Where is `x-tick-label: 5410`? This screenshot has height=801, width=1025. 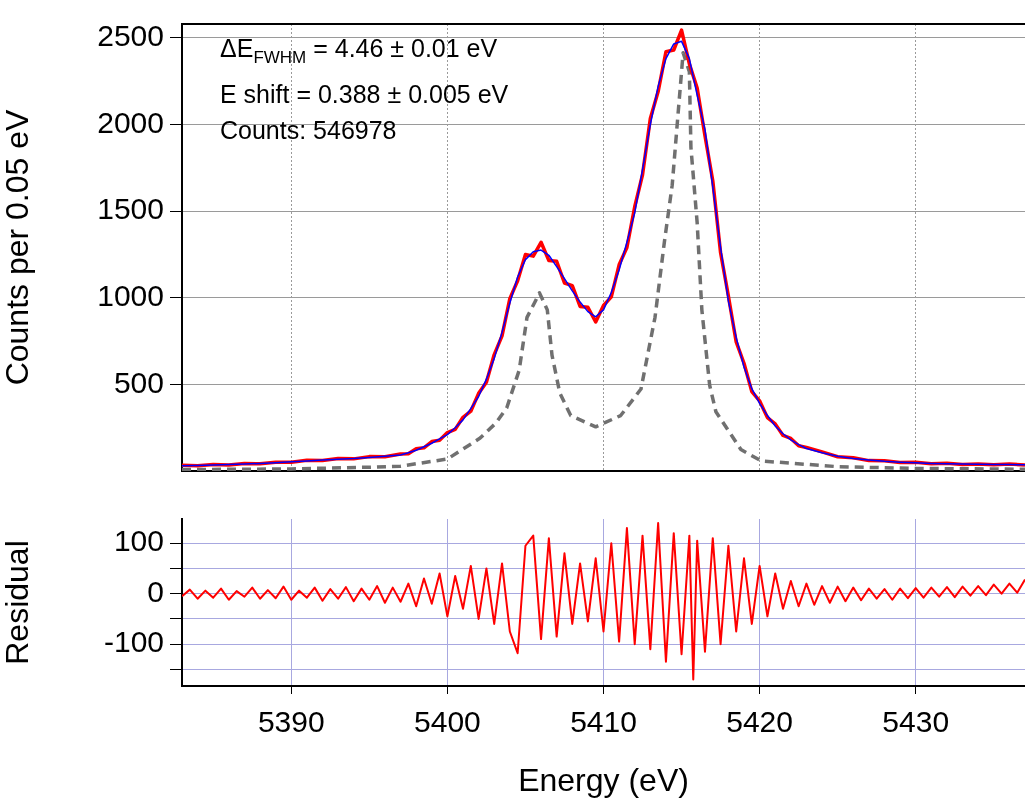 x-tick-label: 5410 is located at coordinates (603, 722).